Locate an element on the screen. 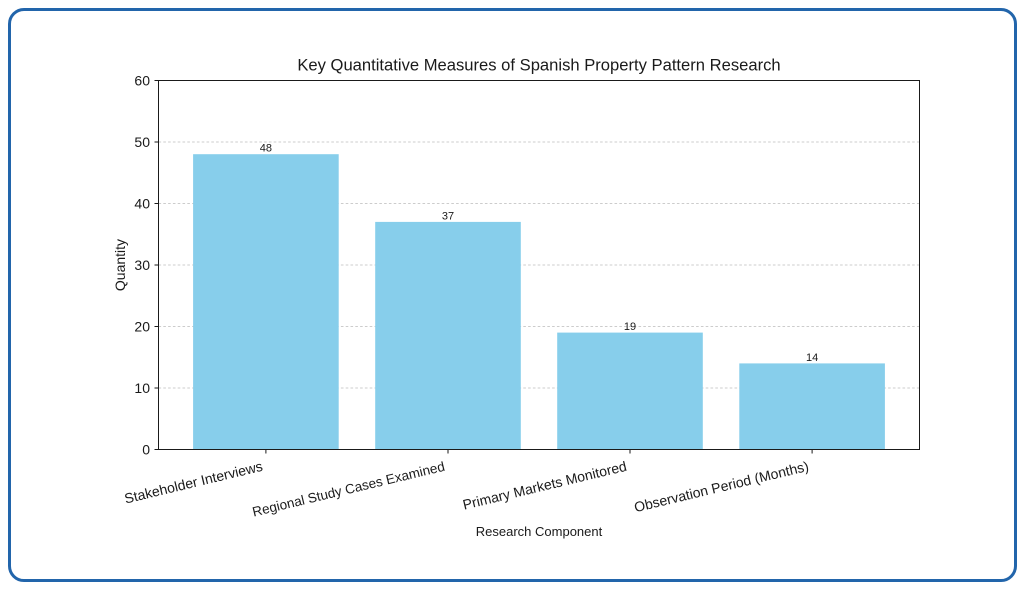  svg-text: Stakeholder Interviews is located at coordinates (193, 482).